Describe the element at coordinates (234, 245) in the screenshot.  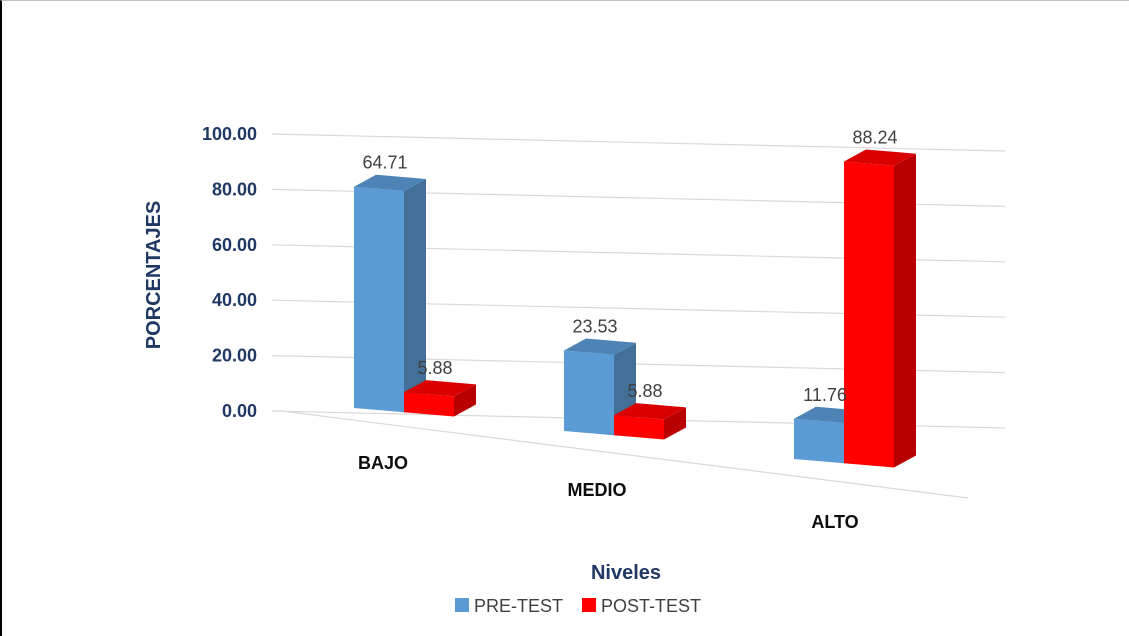
I see `y-tick-label: 60.00` at that location.